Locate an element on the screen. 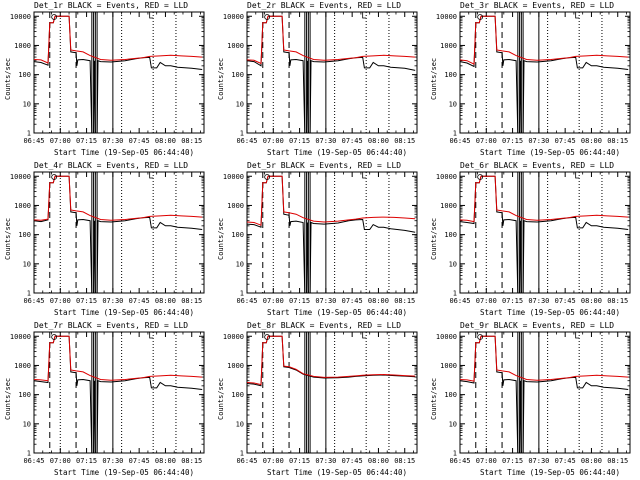 Image resolution: width=640 pixels, height=480 pixels. panel-title: Det_1r BLACK = Events, RED = LLD is located at coordinates (111, 5).